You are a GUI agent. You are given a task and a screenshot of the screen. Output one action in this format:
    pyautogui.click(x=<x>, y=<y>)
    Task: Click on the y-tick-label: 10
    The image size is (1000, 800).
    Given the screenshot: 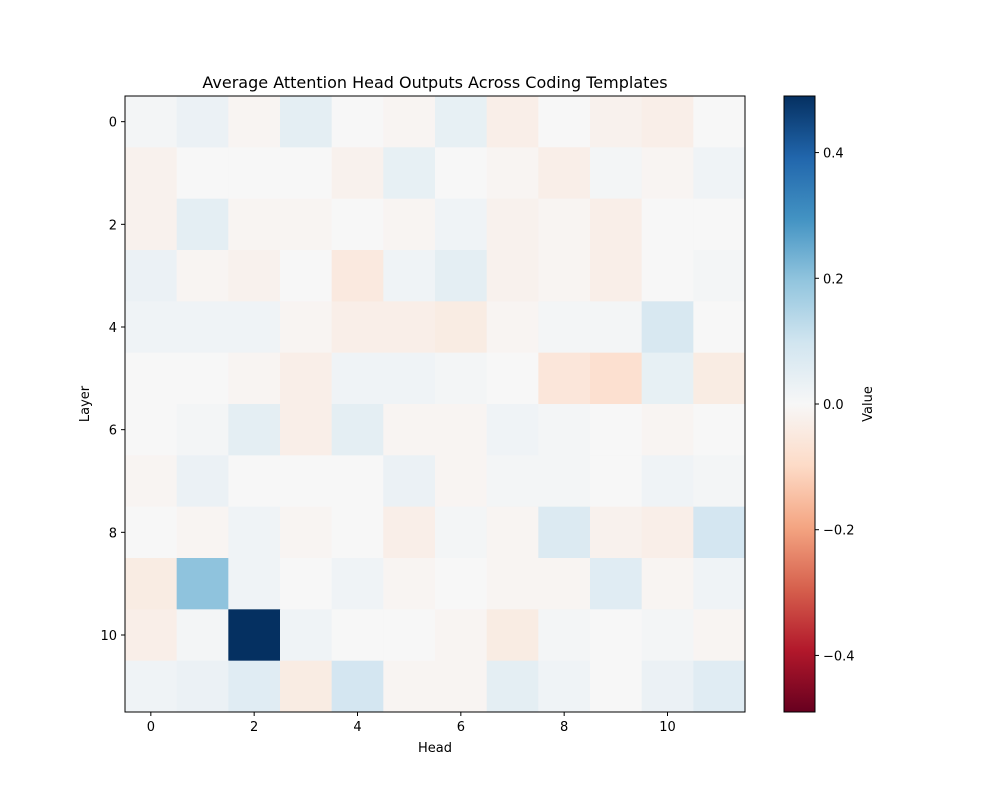 What is the action you would take?
    pyautogui.click(x=108, y=636)
    